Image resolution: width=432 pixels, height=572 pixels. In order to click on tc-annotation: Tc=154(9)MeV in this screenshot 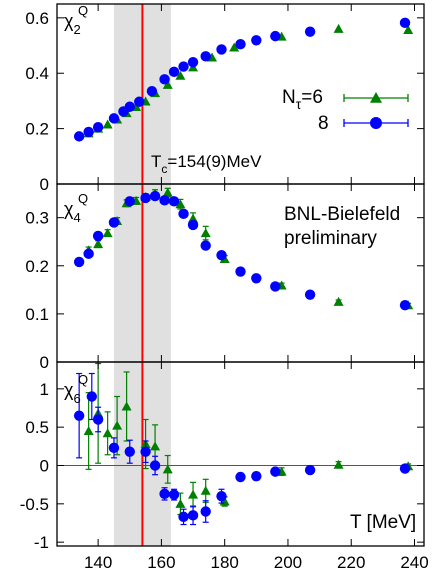, I will do `click(206, 164)`.